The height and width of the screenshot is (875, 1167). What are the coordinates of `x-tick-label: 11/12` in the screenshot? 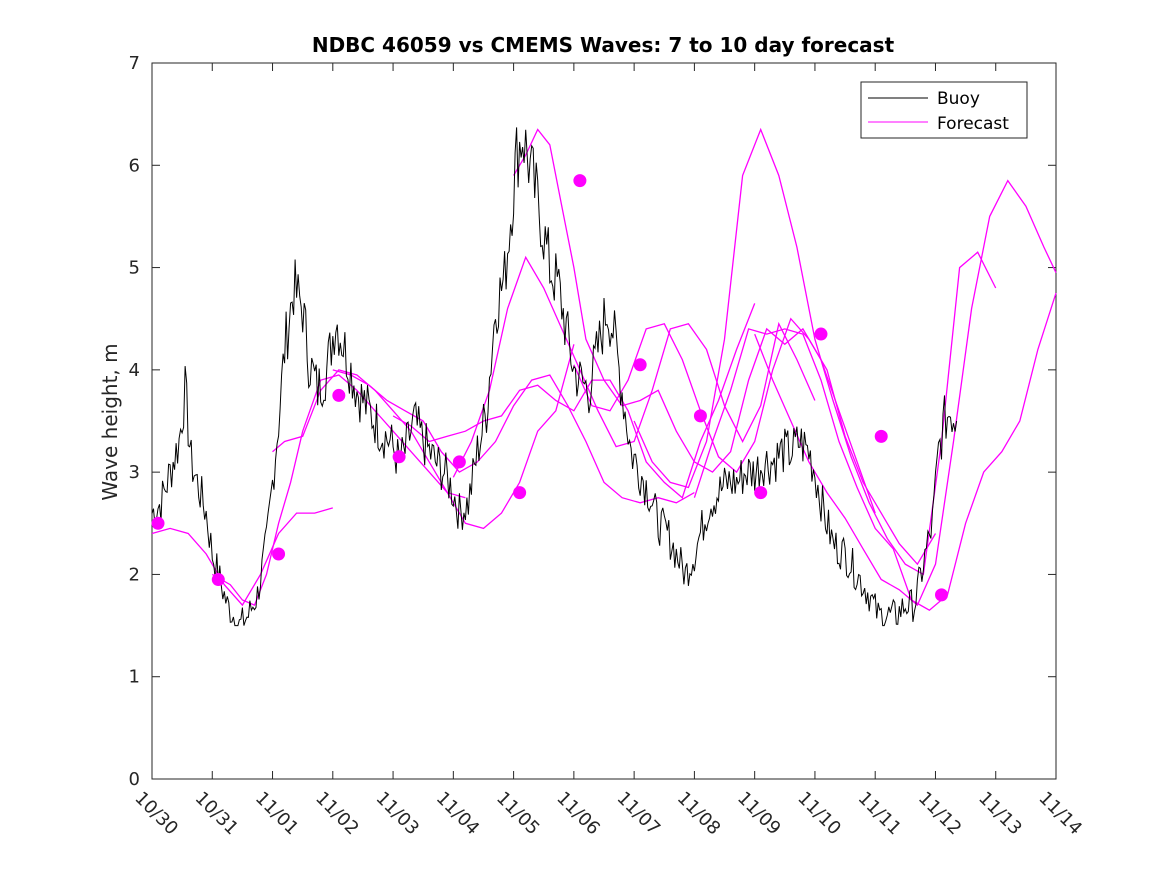 It's located at (940, 814).